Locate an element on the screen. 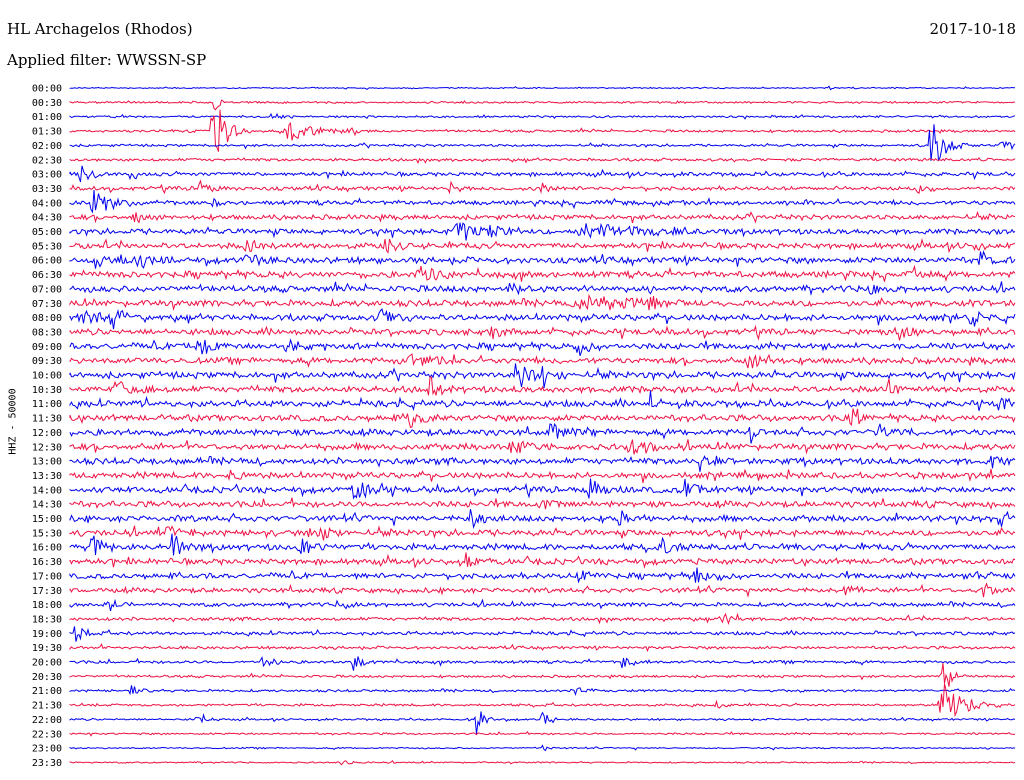  time-tick-label: 18:30 is located at coordinates (47, 619).